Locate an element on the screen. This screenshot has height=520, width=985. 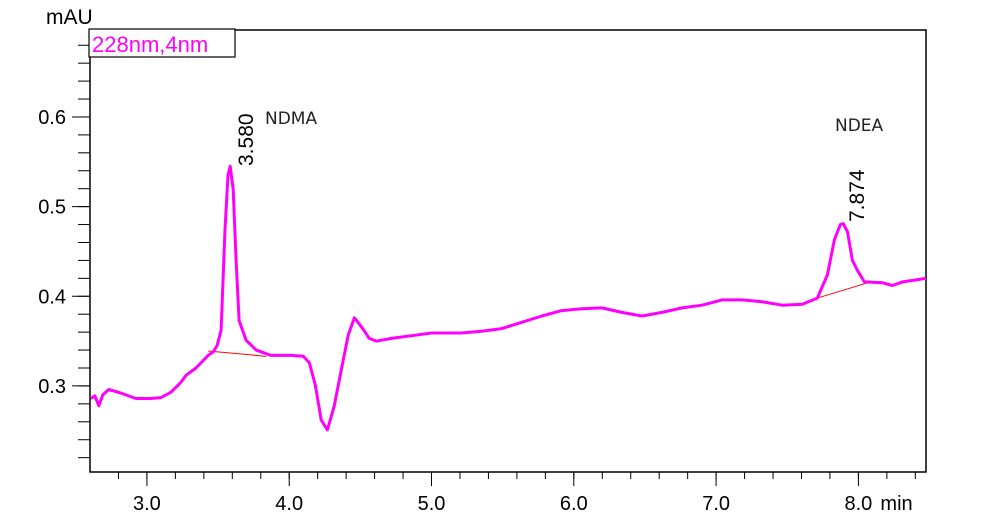
legend-box is located at coordinates (162, 43).